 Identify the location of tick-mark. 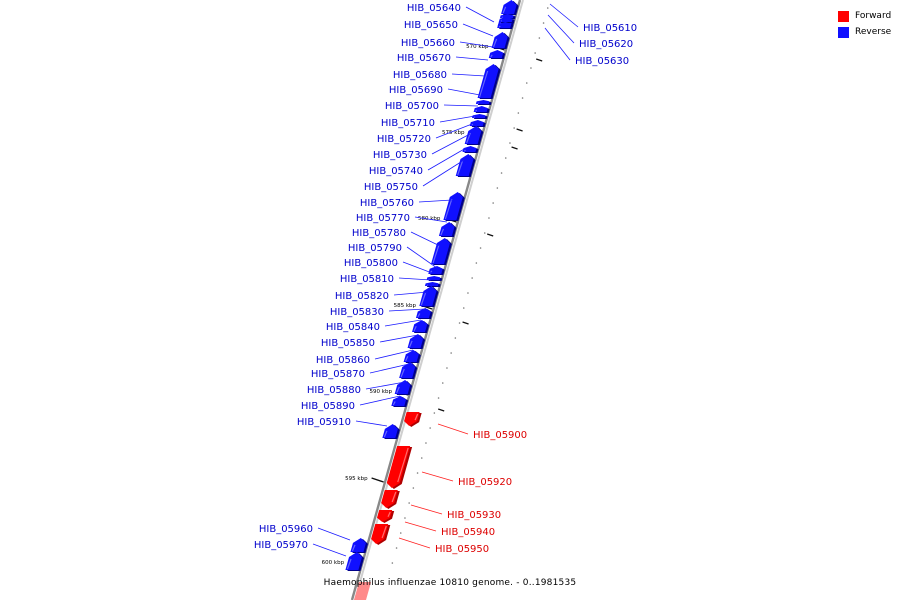
(377, 480).